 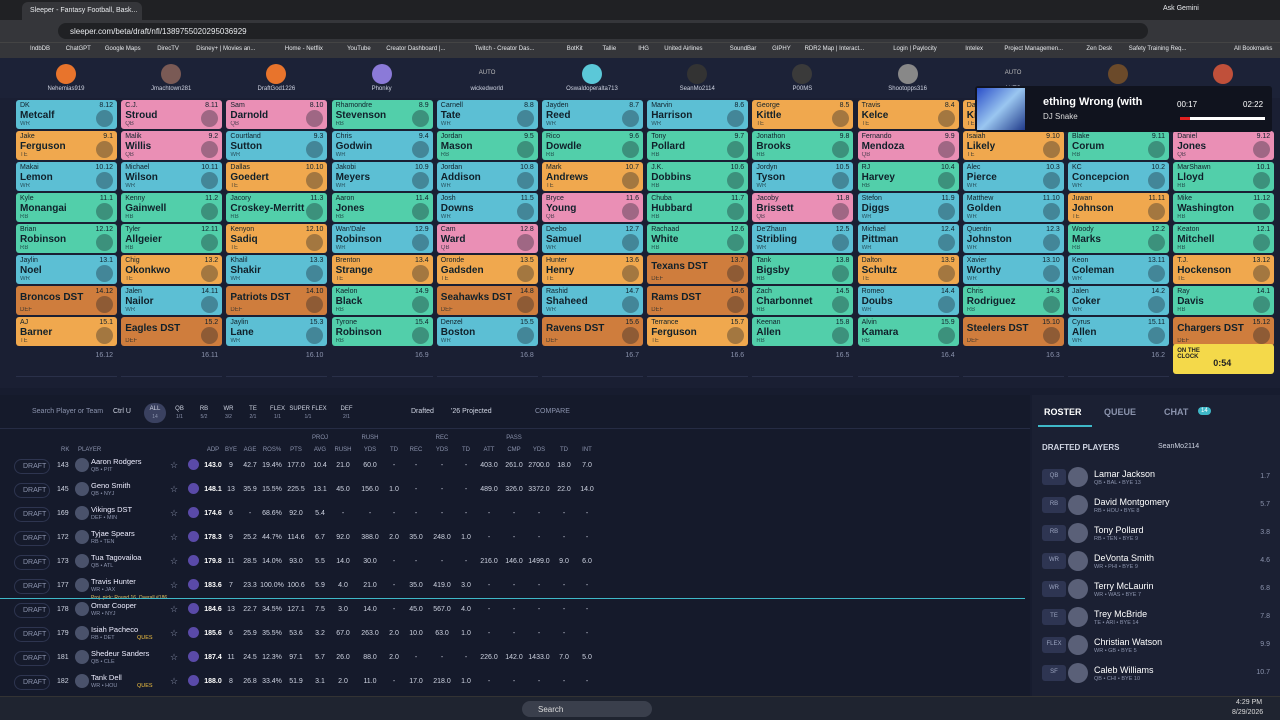 I want to click on stat: 5.5, so click(x=320, y=561).